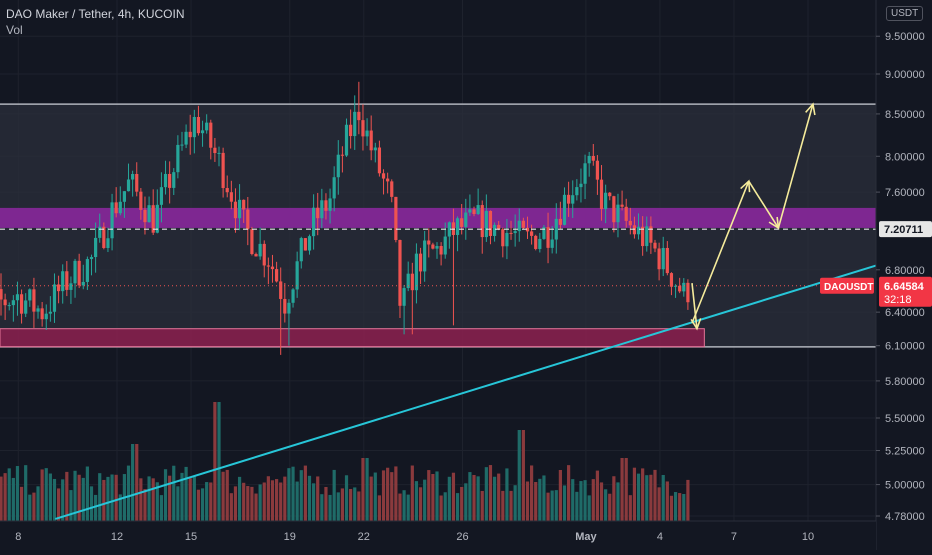  I want to click on symbol-tag, so click(847, 285).